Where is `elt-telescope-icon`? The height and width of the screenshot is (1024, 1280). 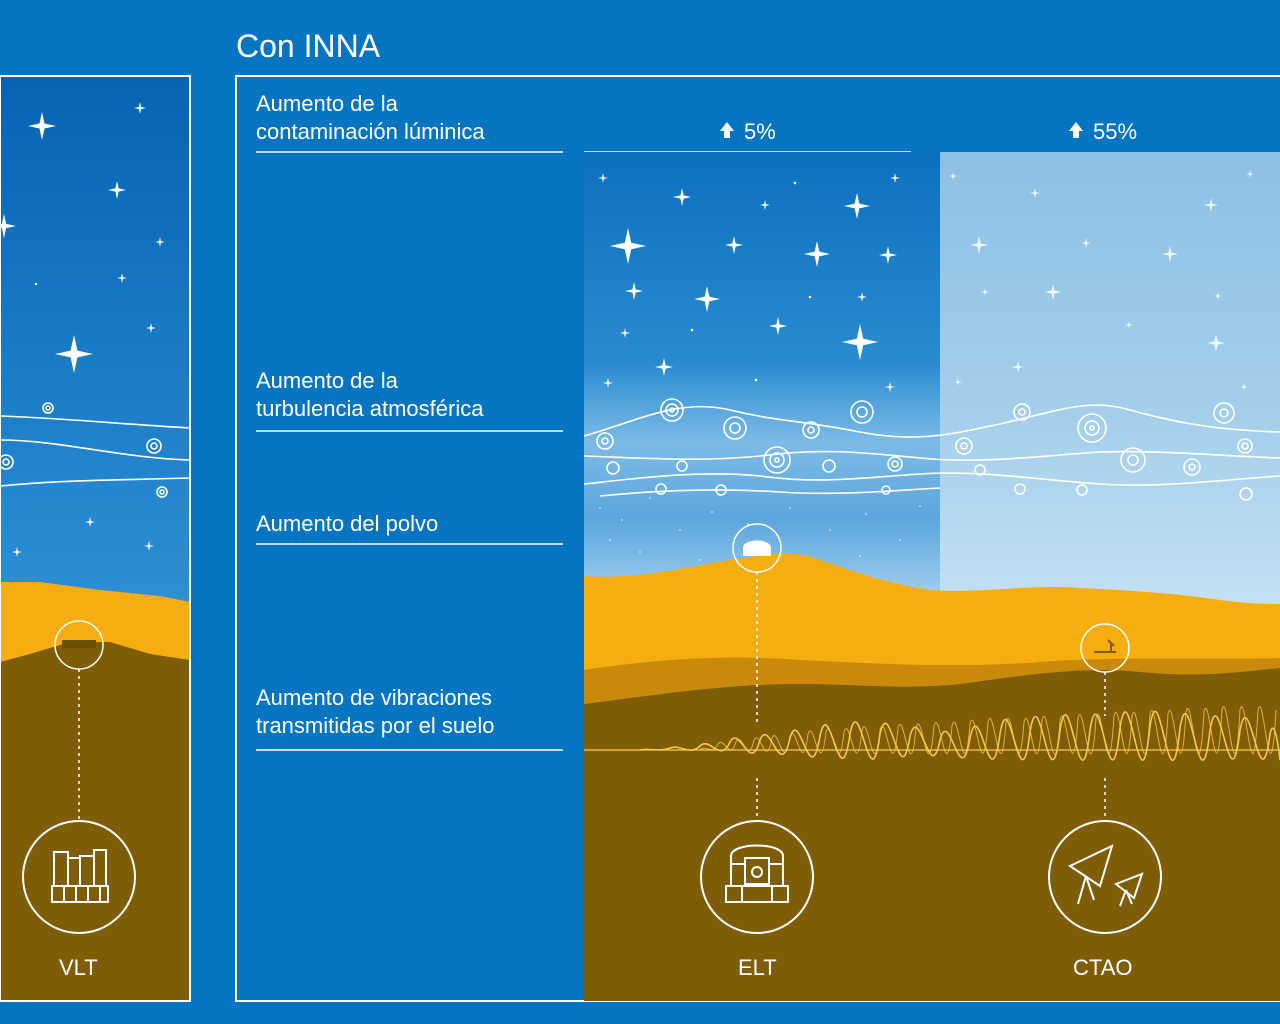
elt-telescope-icon is located at coordinates (757, 877).